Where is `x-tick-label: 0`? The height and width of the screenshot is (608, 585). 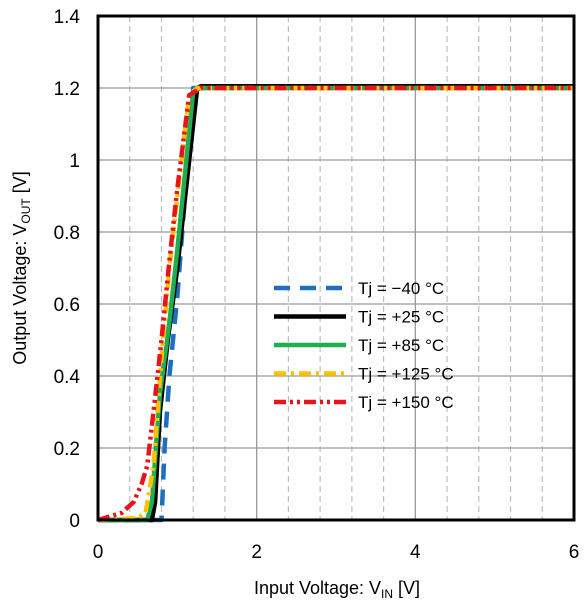 x-tick-label: 0 is located at coordinates (98, 552).